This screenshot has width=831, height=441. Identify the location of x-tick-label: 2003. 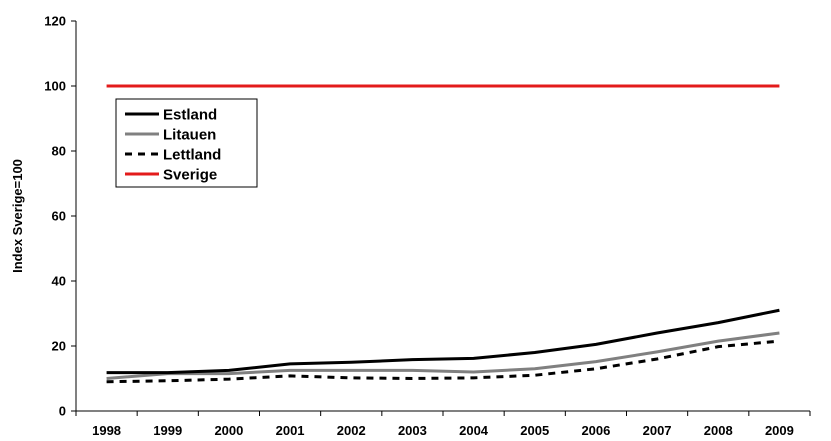
(412, 430).